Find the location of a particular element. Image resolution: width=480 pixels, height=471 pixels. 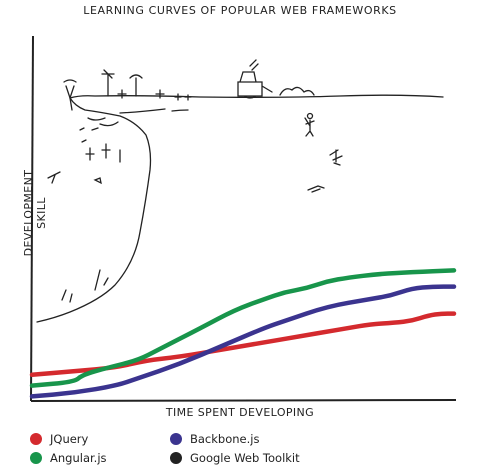

rock-pile is located at coordinates (297, 91).